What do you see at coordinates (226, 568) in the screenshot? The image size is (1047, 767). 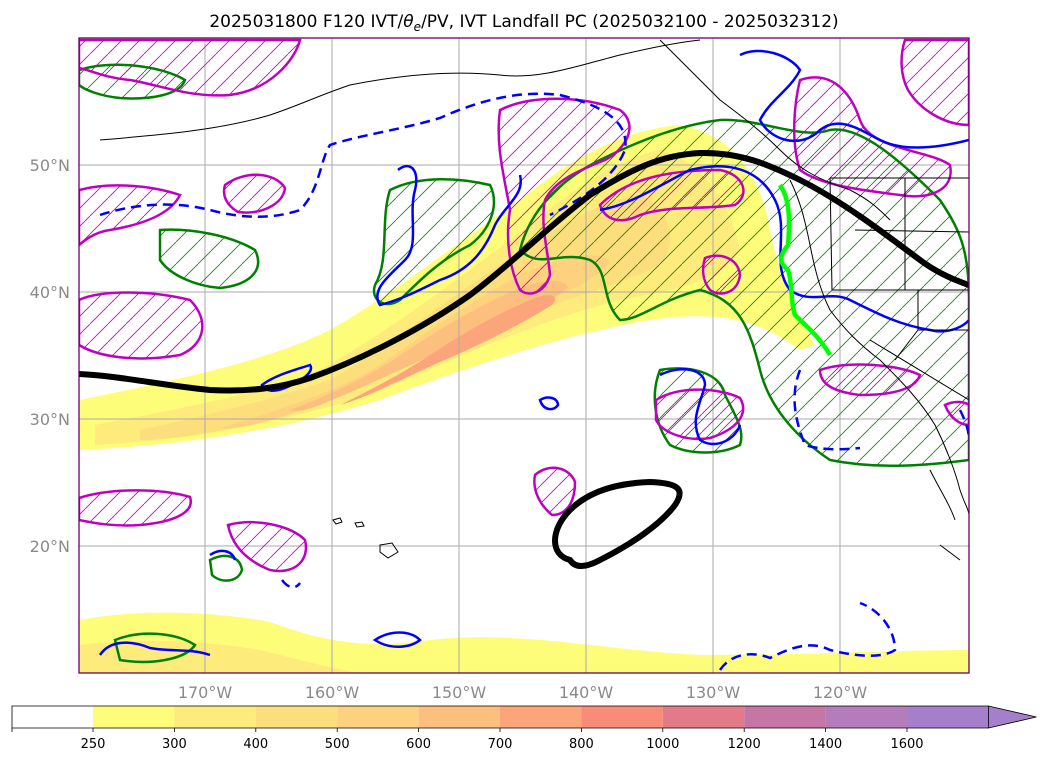 I see `theta-e-region-small1` at bounding box center [226, 568].